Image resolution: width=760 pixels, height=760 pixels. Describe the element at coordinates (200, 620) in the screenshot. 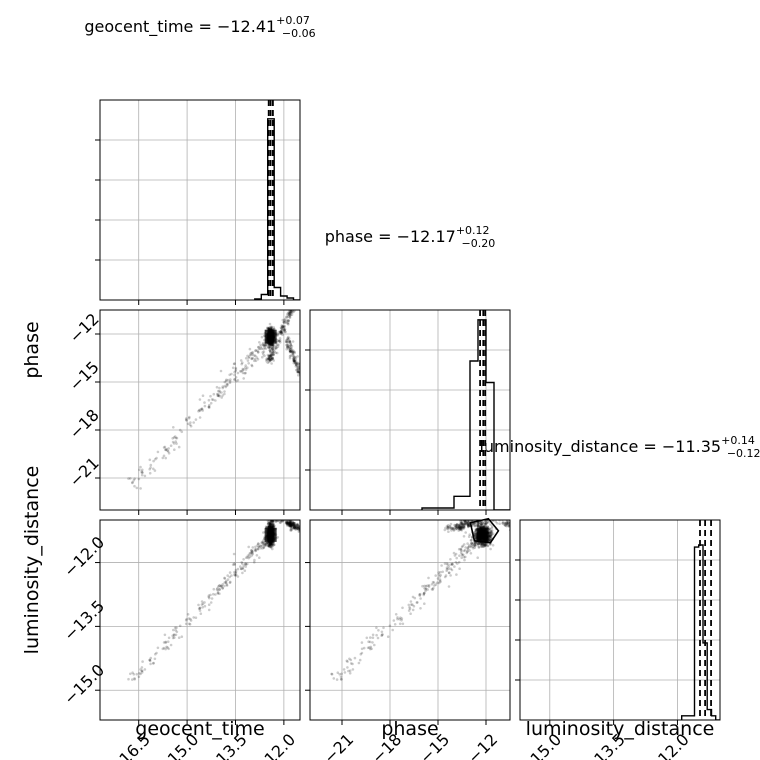

I see `frame-scatter-geocent_time-luminosity_distance` at that location.